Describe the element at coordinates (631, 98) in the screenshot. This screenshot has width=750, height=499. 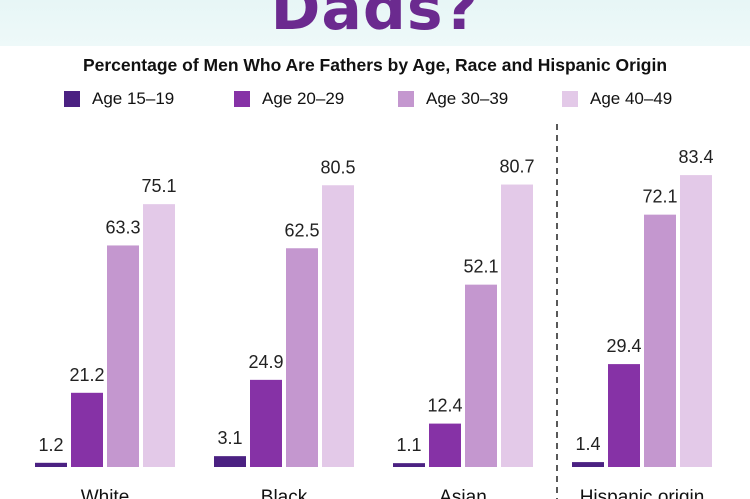
I see `legend-label: Age 40–49` at that location.